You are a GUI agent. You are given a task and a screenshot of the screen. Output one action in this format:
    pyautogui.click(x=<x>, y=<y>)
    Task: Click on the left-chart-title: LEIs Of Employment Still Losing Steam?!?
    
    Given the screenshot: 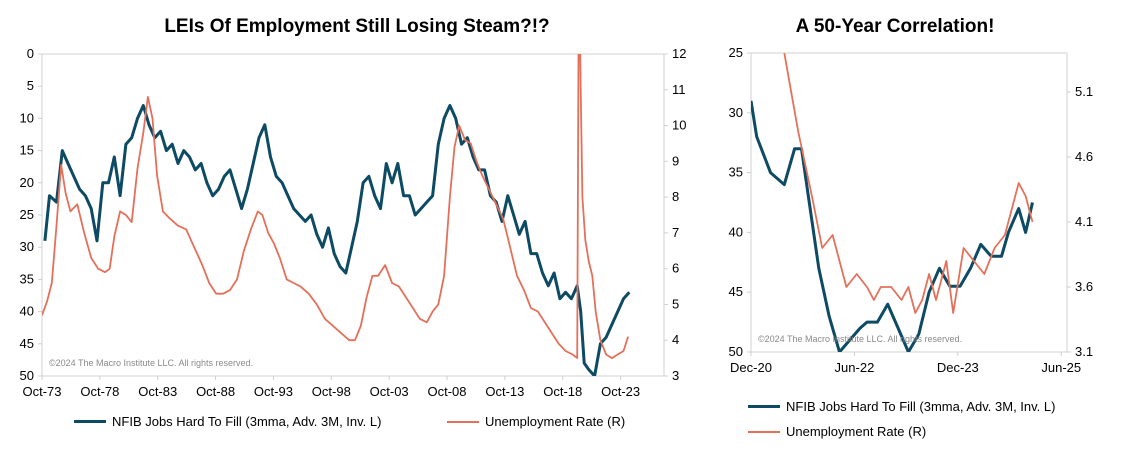 What is the action you would take?
    pyautogui.click(x=357, y=26)
    